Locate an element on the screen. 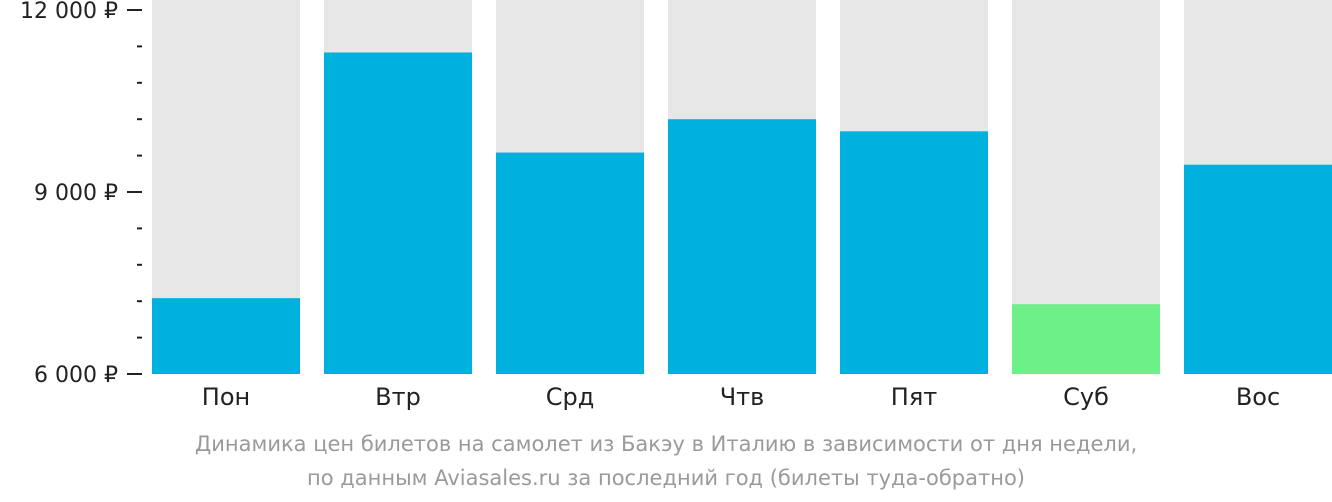 The height and width of the screenshot is (502, 1332). x-category-label: Чтв is located at coordinates (742, 397).